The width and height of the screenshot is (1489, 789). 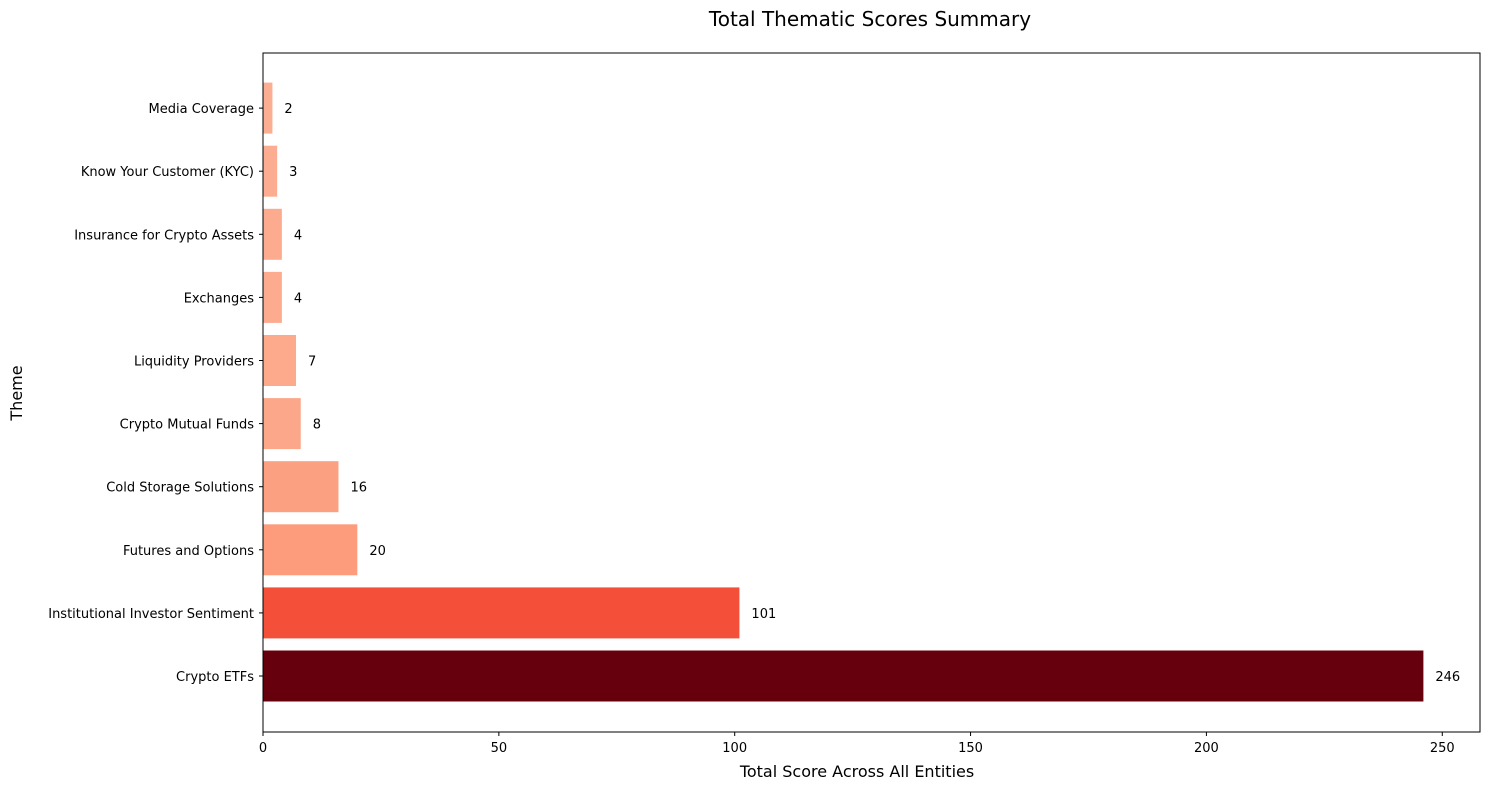 I want to click on y-tick-label: Institutional Investor Sentiment, so click(x=151, y=614).